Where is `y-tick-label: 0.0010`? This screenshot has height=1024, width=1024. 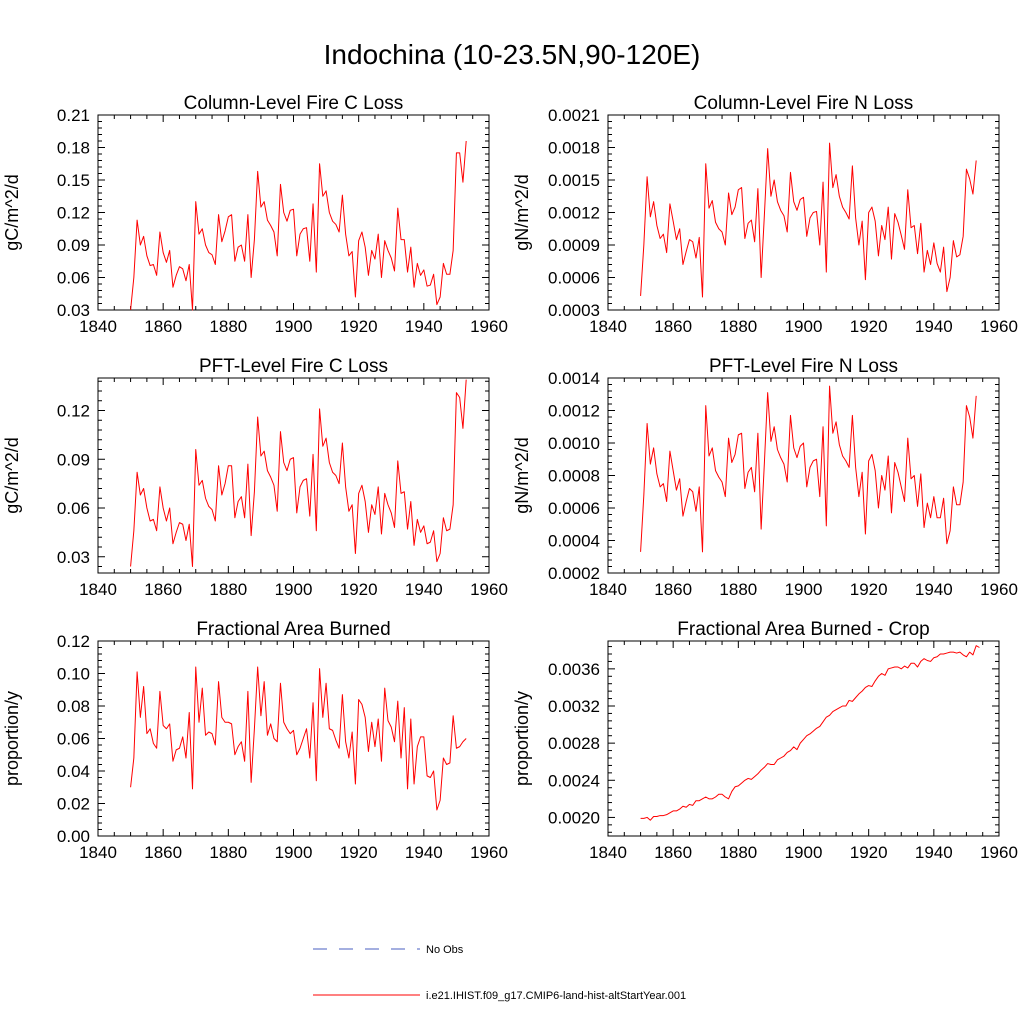 y-tick-label: 0.0010 is located at coordinates (574, 443).